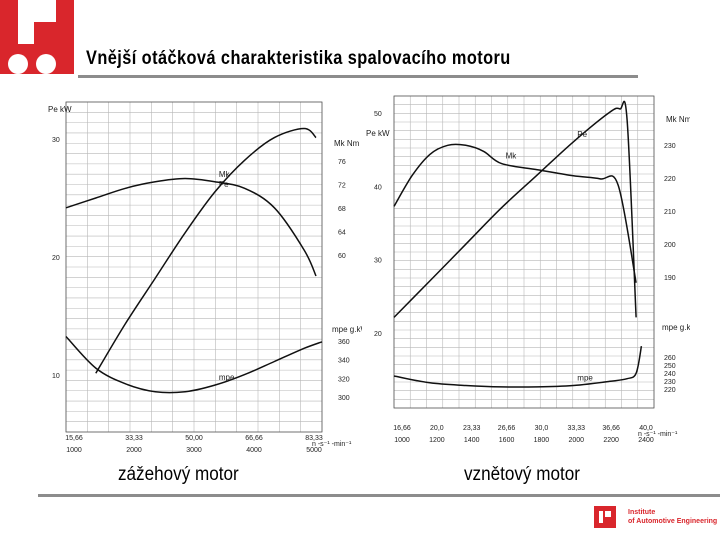  I want to click on tick-label-mk: 60, so click(342, 256).